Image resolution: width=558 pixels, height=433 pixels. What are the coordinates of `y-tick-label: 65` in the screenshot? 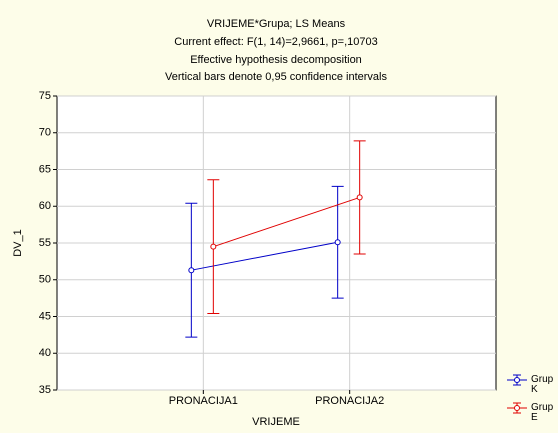 It's located at (45, 169).